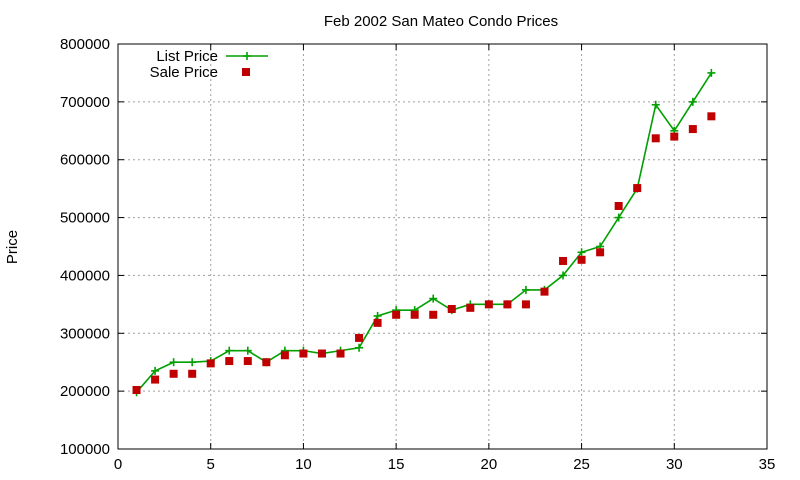 This screenshot has height=480, width=800. I want to click on chart-title: Feb 2002 San Mateo Condo Prices, so click(441, 21).